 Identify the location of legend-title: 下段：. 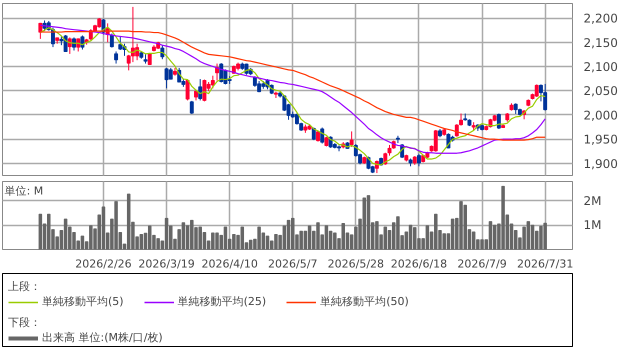
(25, 322).